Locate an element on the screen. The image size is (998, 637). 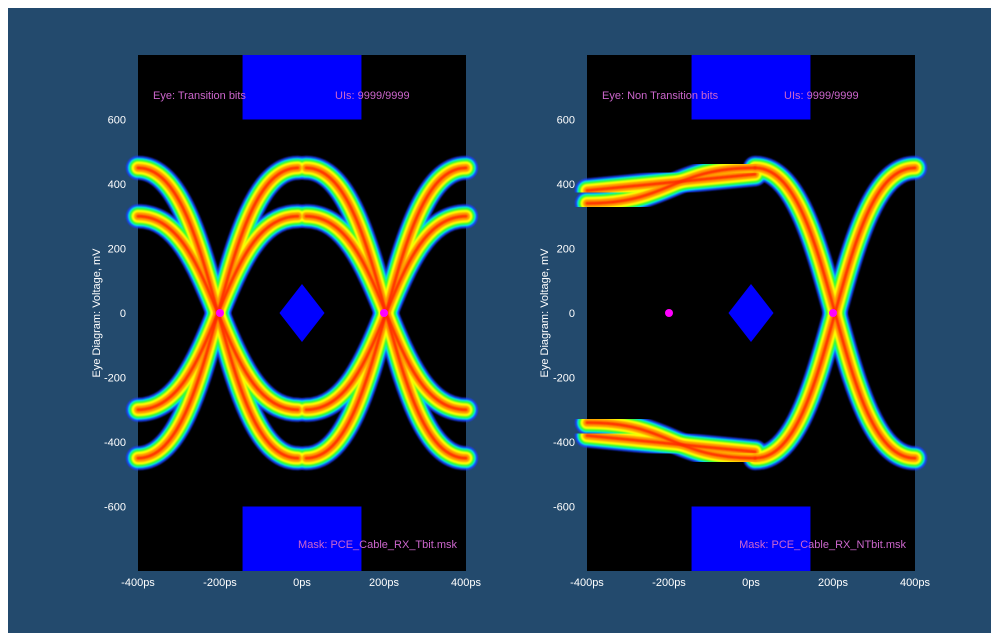
mask-annotation: Mask: PCE_Cable_RX_Tbit.msk is located at coordinates (377, 545).